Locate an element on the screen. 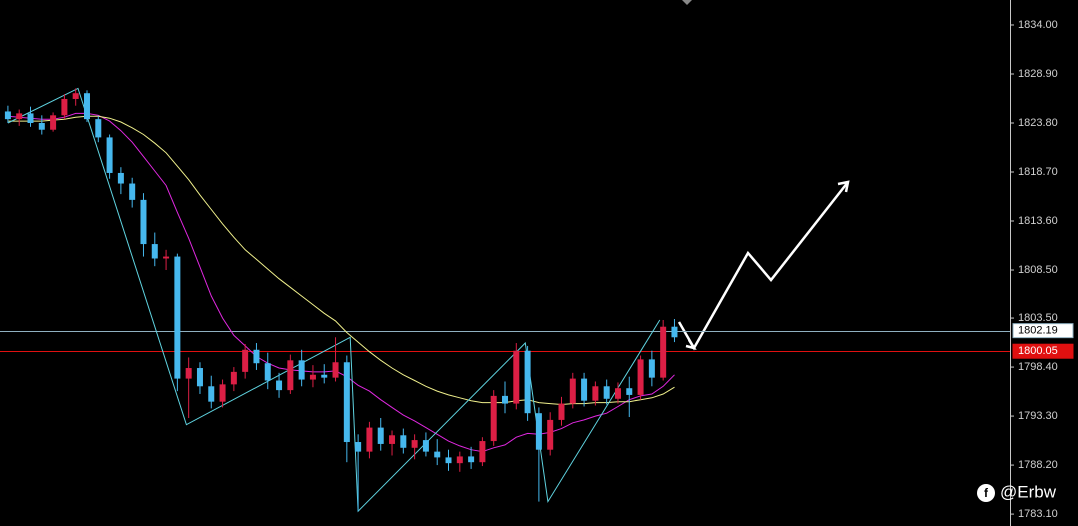 Image resolution: width=1078 pixels, height=526 pixels. y-tick-label: 1798.40 is located at coordinates (1038, 367).